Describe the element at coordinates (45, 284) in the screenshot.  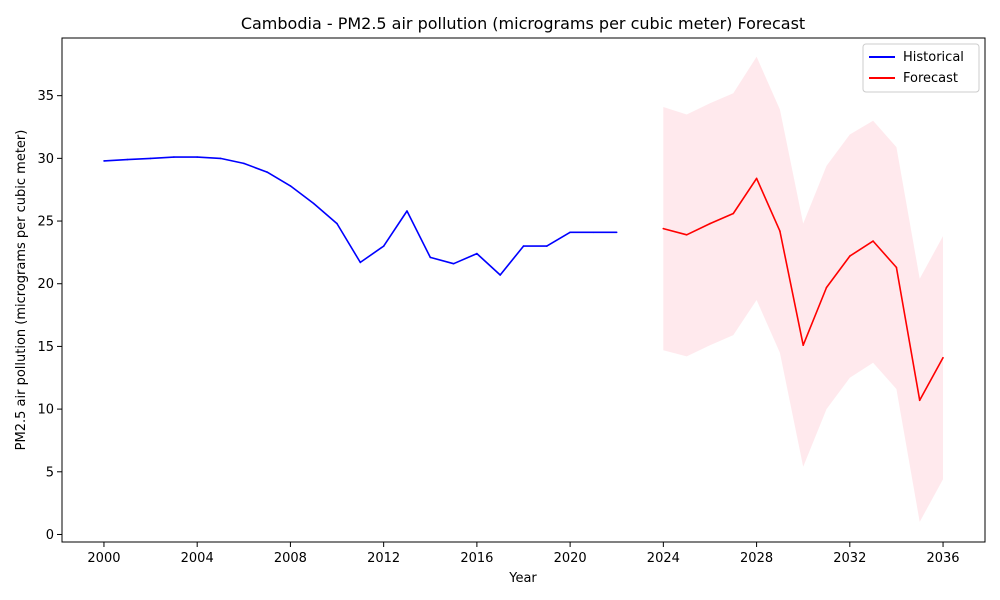
I see `y-tick-label: 20` at that location.